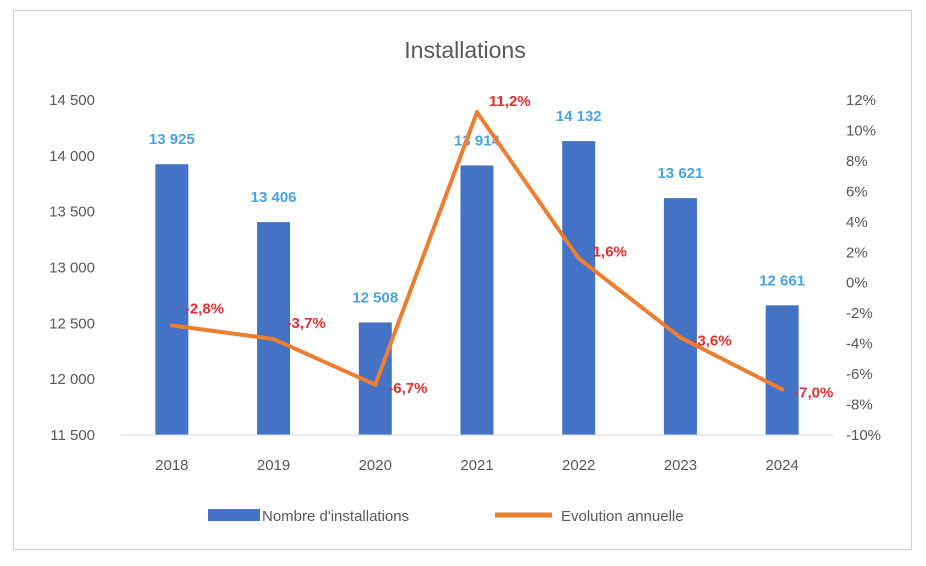 This screenshot has height=566, width=926. Describe the element at coordinates (861, 100) in the screenshot. I see `right-axis-tick: 12%` at that location.